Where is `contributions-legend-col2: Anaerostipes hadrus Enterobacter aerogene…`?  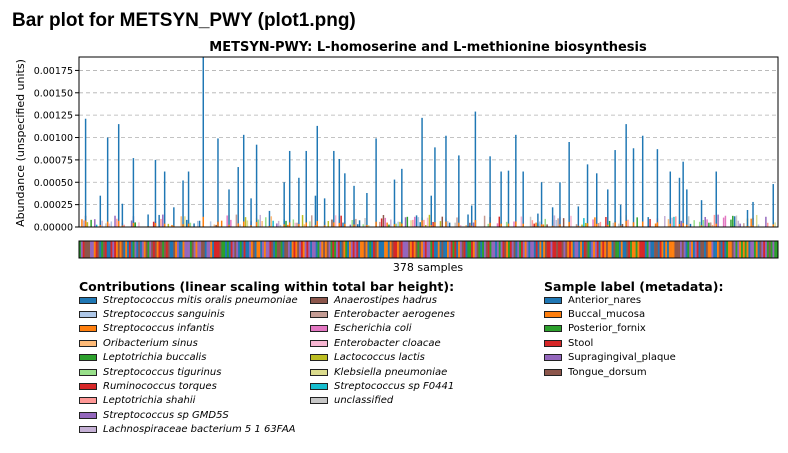
contributions-legend-col2: Anaerostipes hadrus Enterobacter aerogene… is located at coordinates (382, 350).